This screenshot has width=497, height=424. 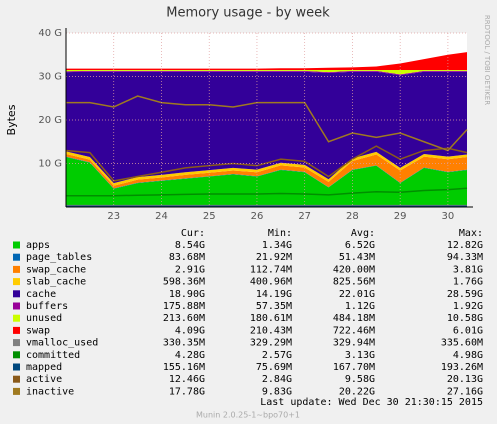 What do you see at coordinates (468, 355) in the screenshot?
I see `stat-value: 4.98G` at bounding box center [468, 355].